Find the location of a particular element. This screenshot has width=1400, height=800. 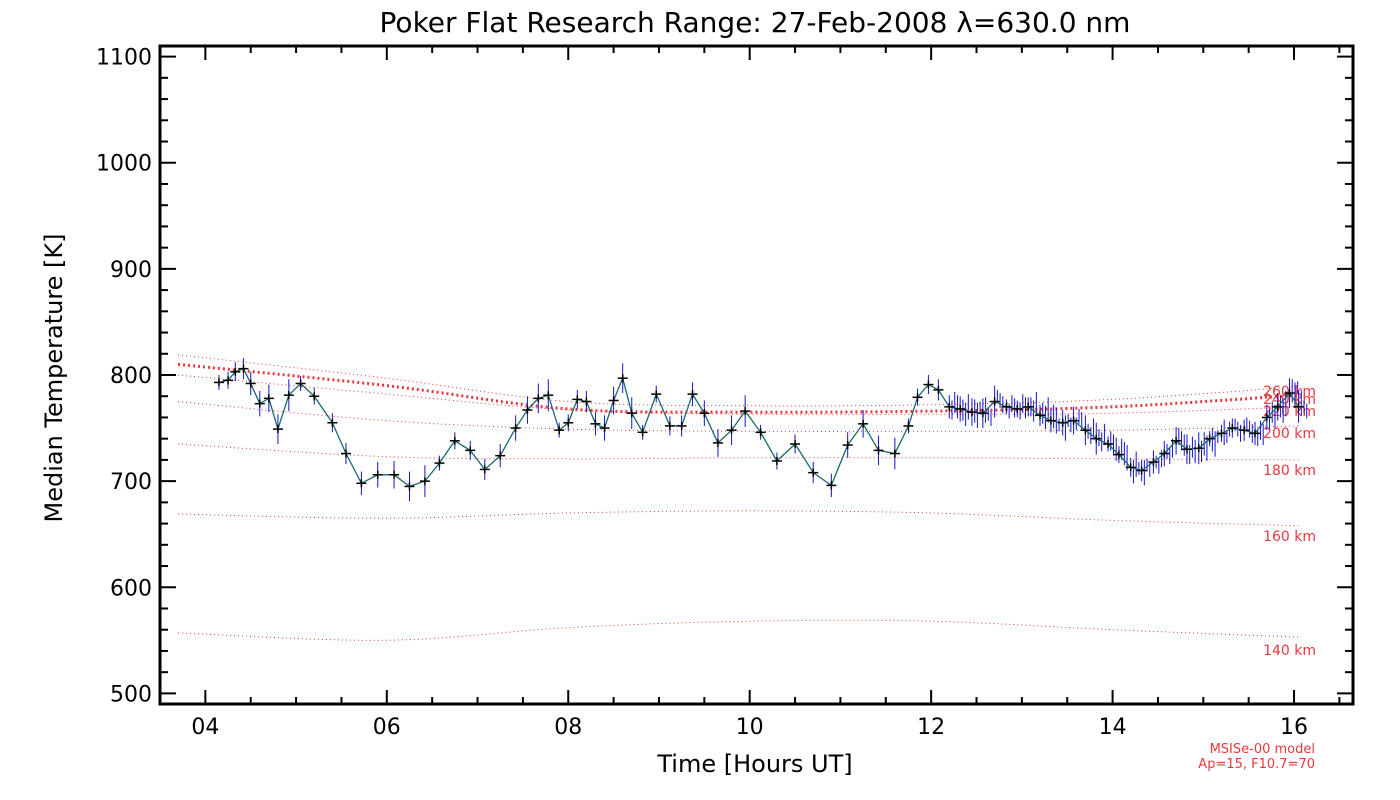

x-axis-label: Time [Hours UT] is located at coordinates (754, 764).